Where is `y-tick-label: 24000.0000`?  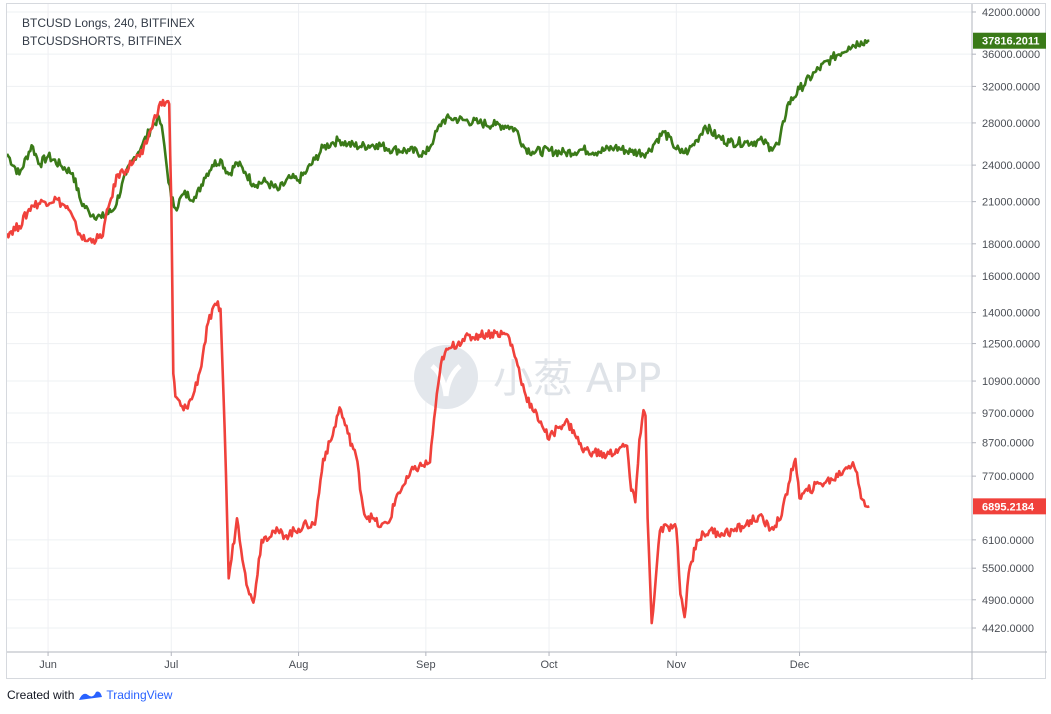
y-tick-label: 24000.0000 is located at coordinates (1011, 166).